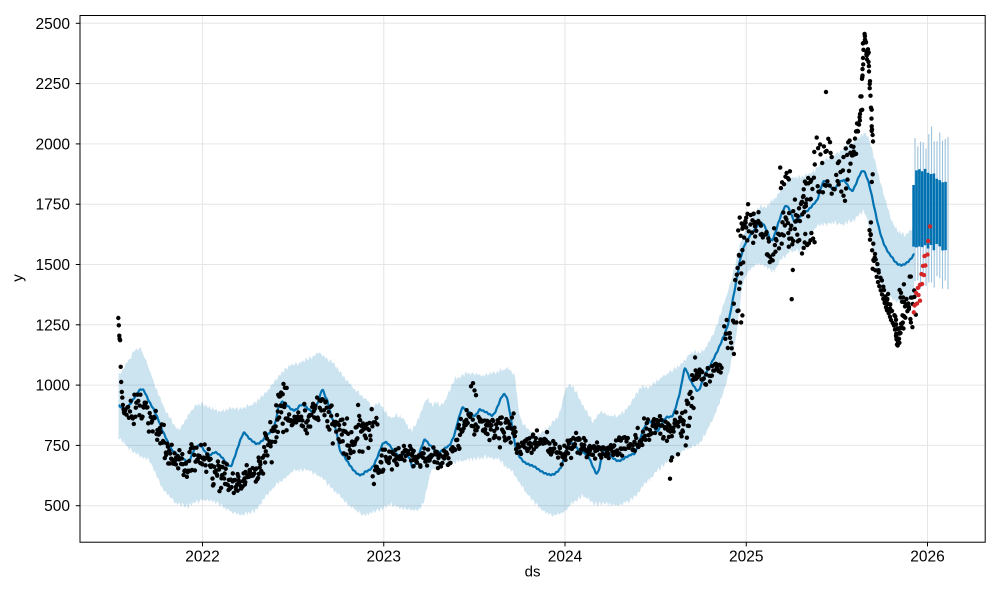 The image size is (1000, 605). What do you see at coordinates (53, 84) in the screenshot?
I see `svg-text: 2250` at bounding box center [53, 84].